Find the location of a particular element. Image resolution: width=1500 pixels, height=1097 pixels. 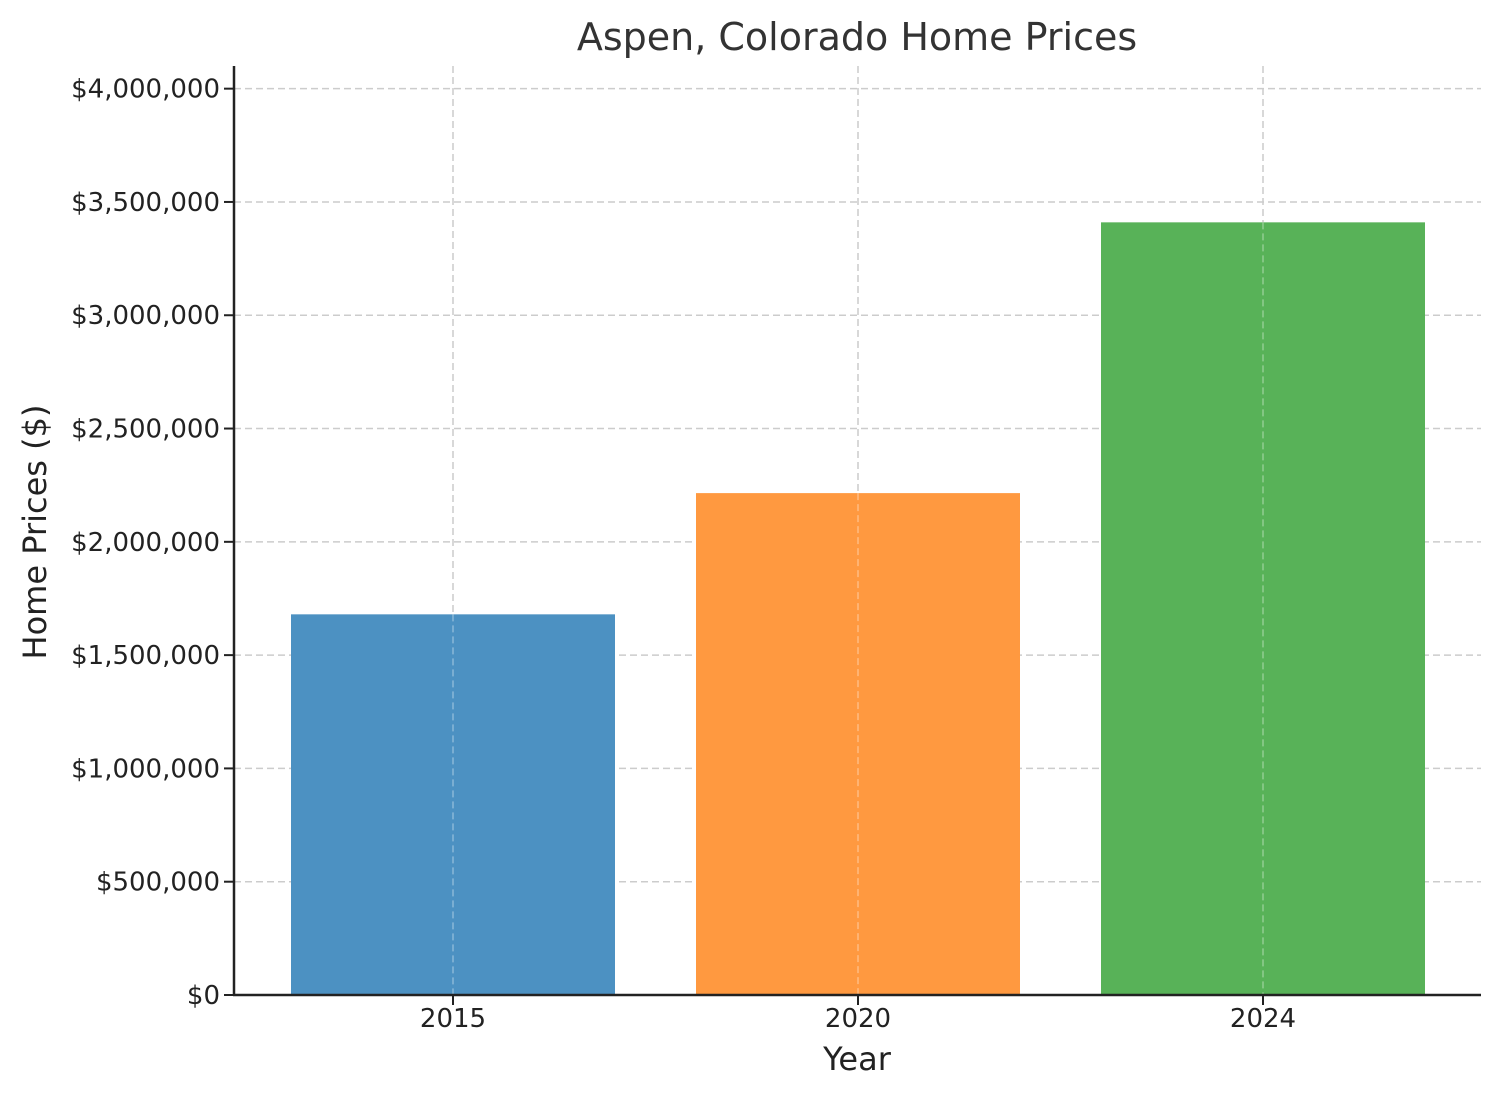

y-tick-label: $2,500,000 is located at coordinates (145, 430).